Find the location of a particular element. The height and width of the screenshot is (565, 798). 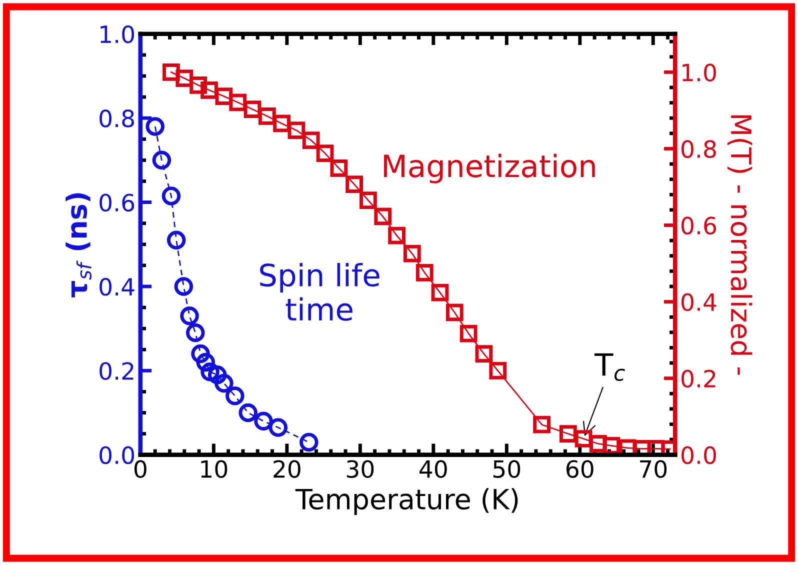

y2-tick-label: 0.4 is located at coordinates (699, 302).